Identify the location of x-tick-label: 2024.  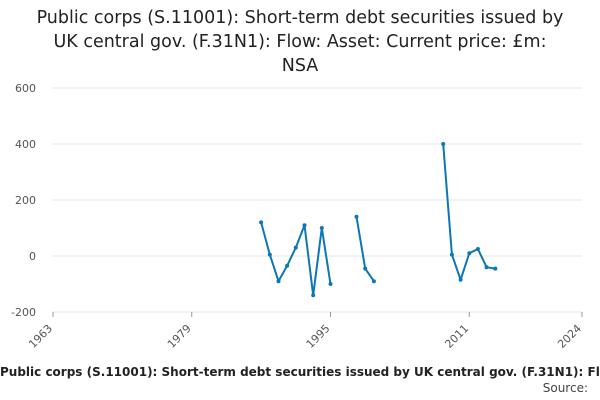
(569, 336).